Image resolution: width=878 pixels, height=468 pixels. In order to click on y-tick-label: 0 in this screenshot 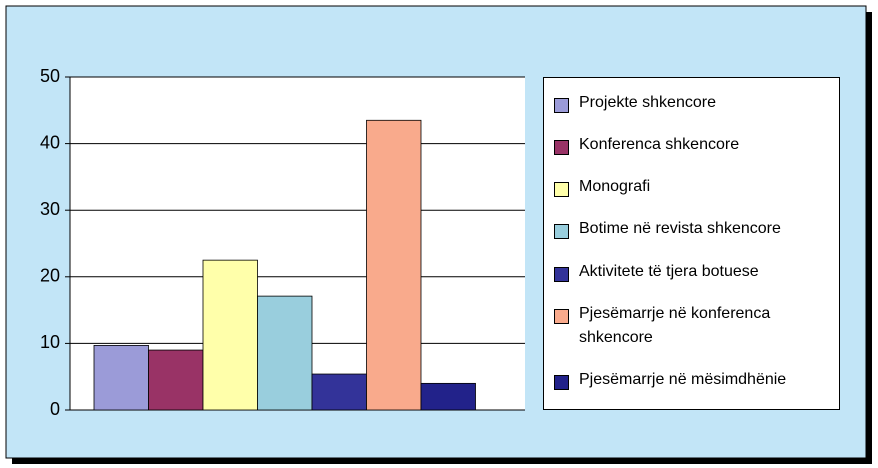, I will do `click(55, 409)`.